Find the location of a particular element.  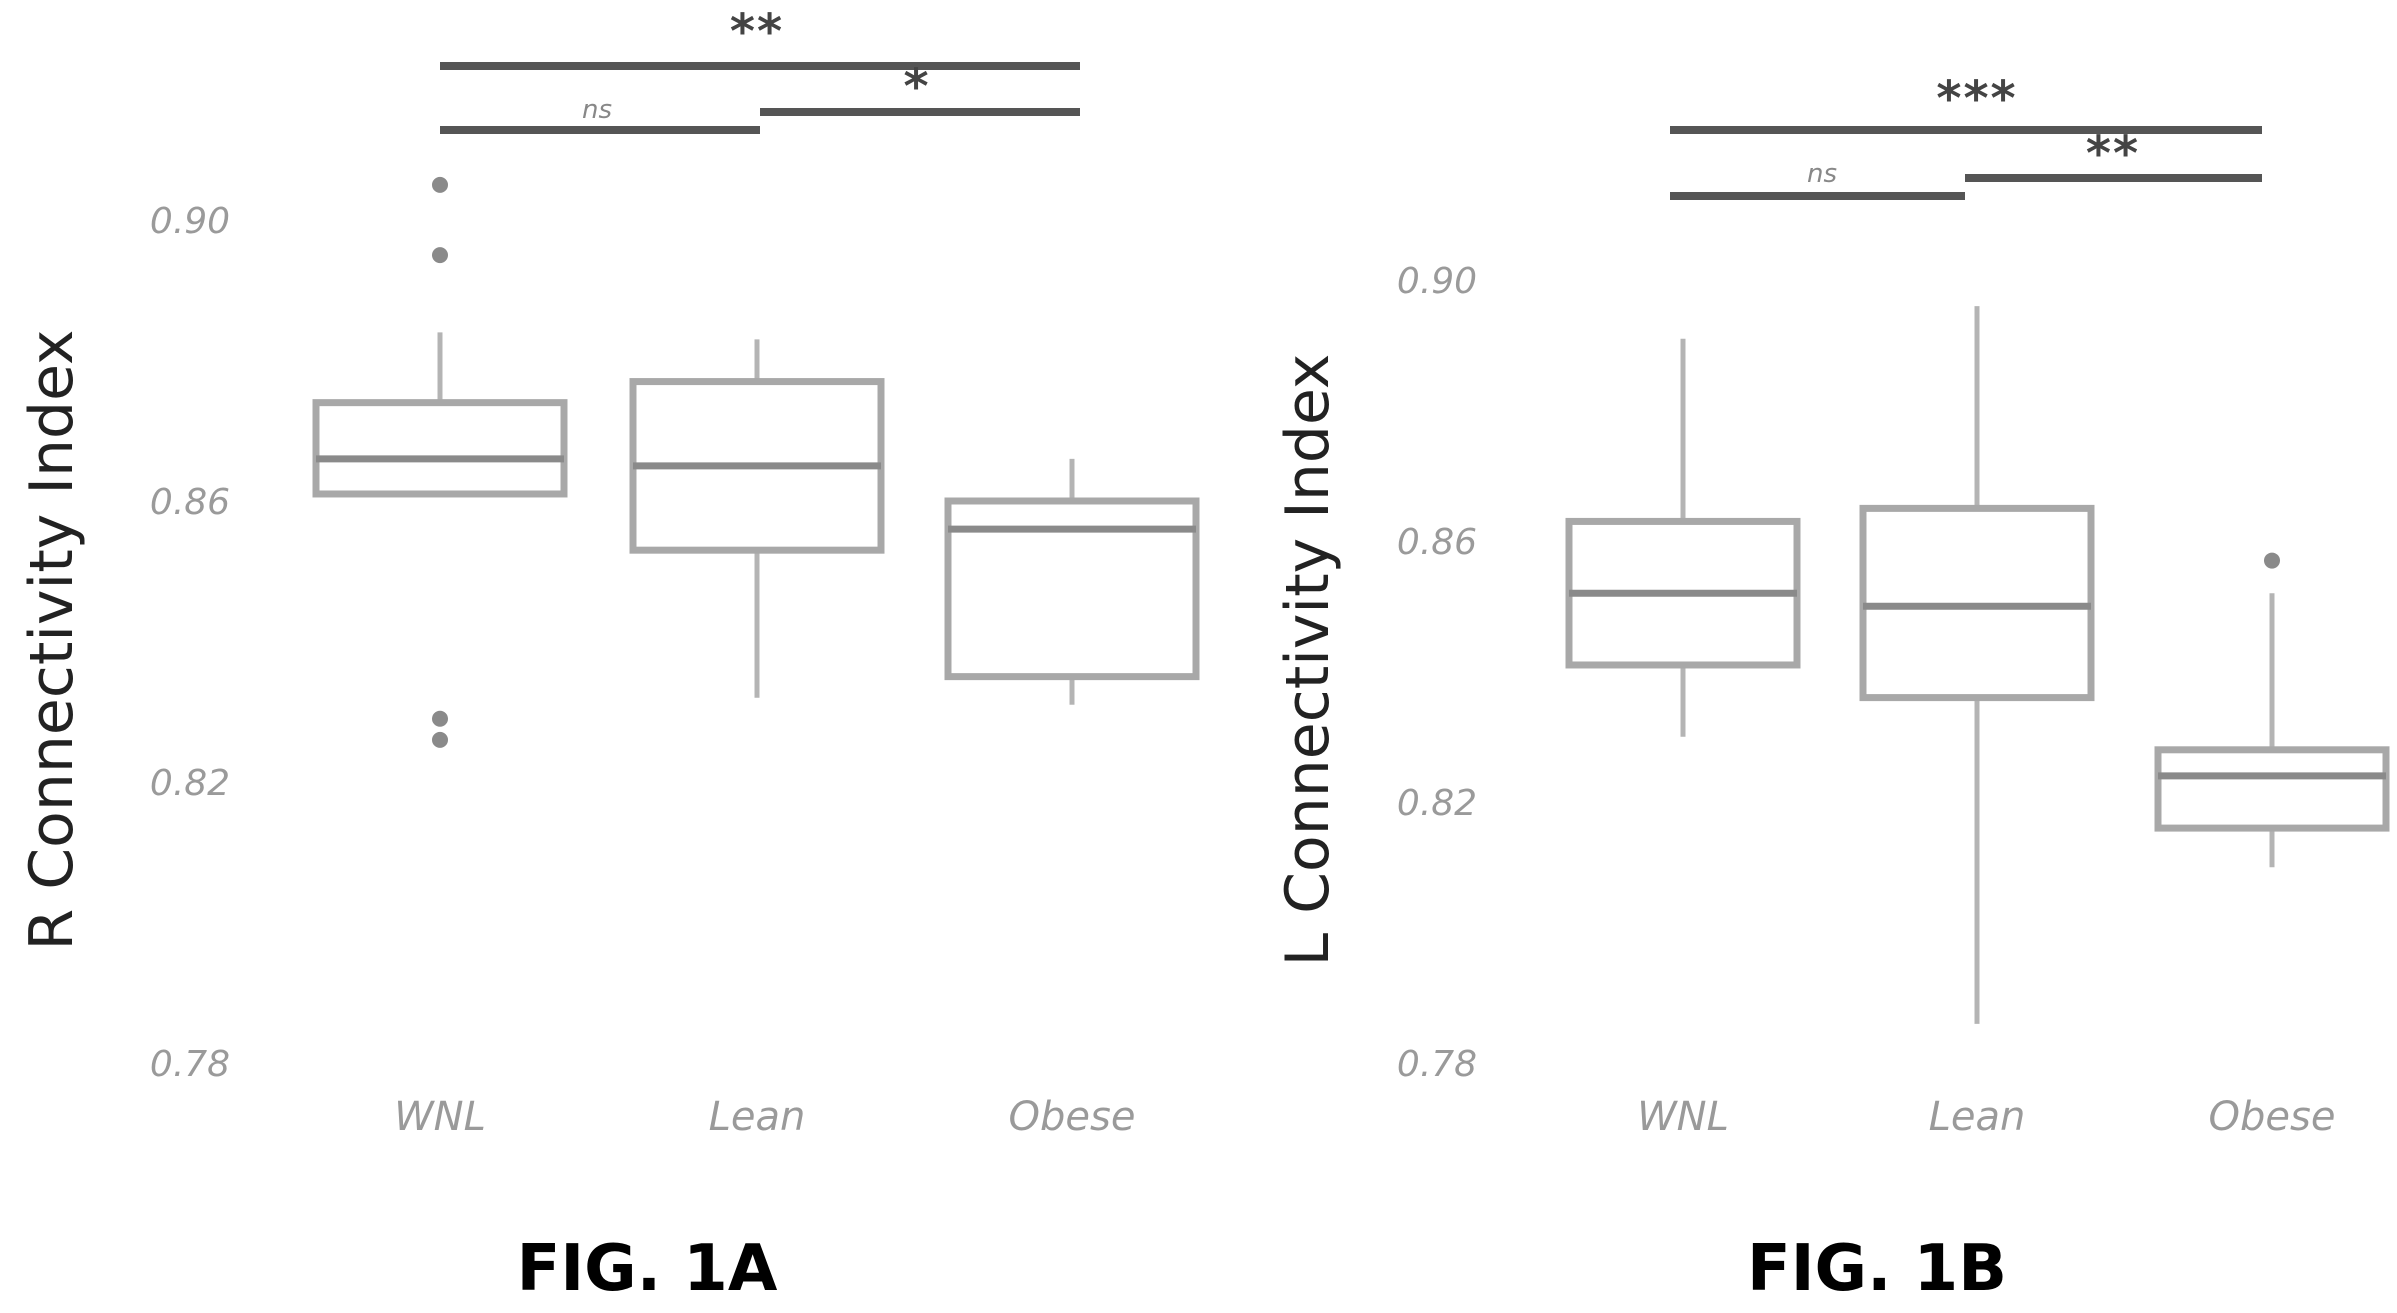

figure-caption: FIG. 1A is located at coordinates (647, 1269).